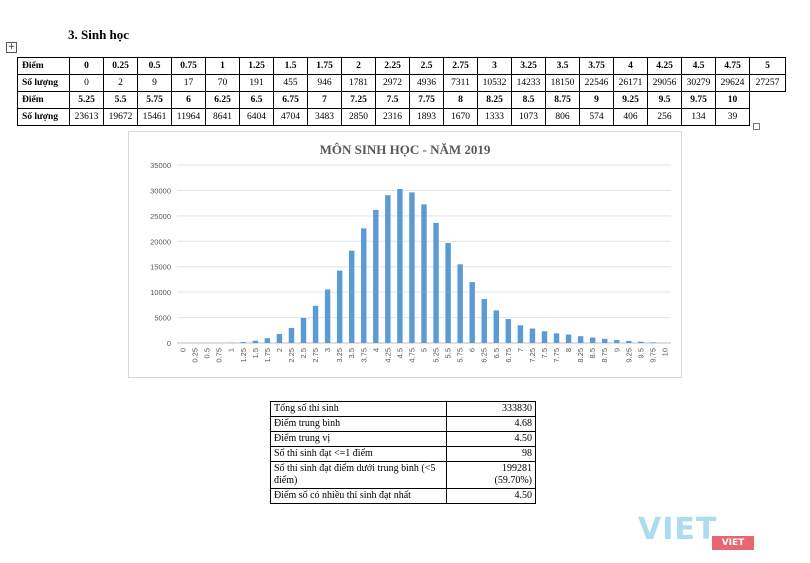 Image resolution: width=810 pixels, height=563 pixels. What do you see at coordinates (732, 66) in the screenshot?
I see `score-cell: 4.75` at bounding box center [732, 66].